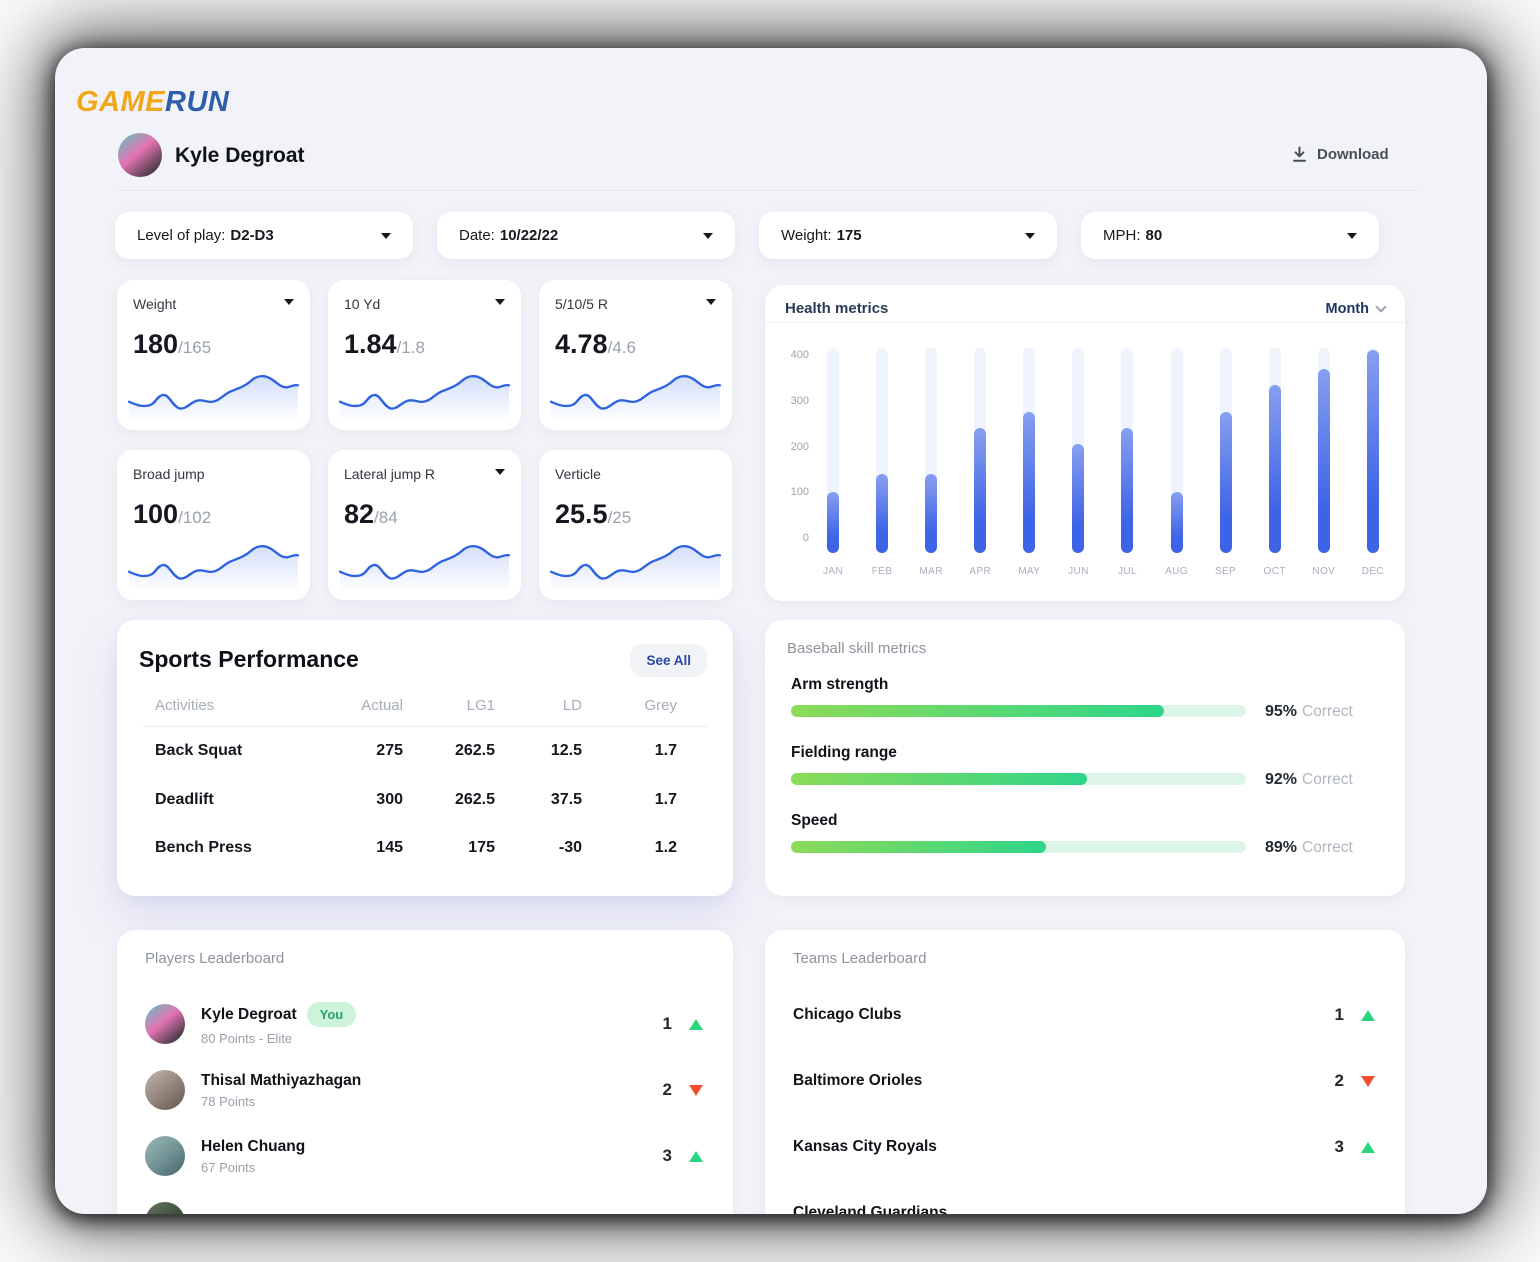  What do you see at coordinates (249, 1014) in the screenshot?
I see `player-name: Kyle Degroat` at bounding box center [249, 1014].